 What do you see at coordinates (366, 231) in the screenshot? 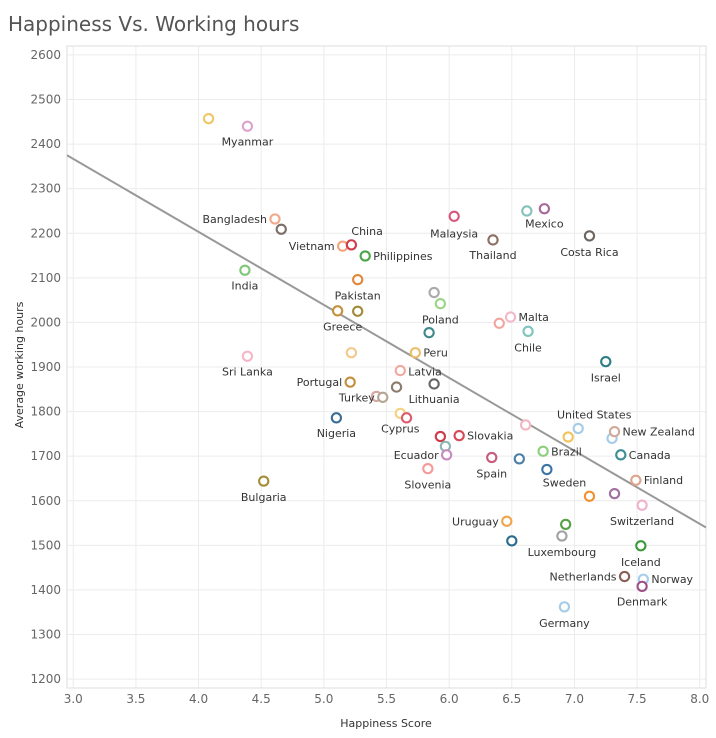
I see `point-label: China` at bounding box center [366, 231].